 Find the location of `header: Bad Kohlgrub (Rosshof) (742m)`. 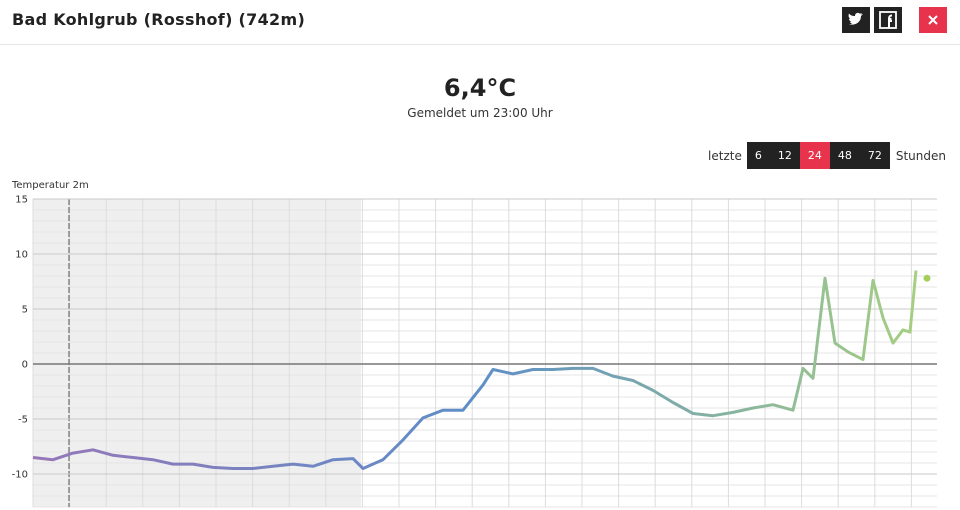

header: Bad Kohlgrub (Rosshof) (742m) is located at coordinates (480, 22).